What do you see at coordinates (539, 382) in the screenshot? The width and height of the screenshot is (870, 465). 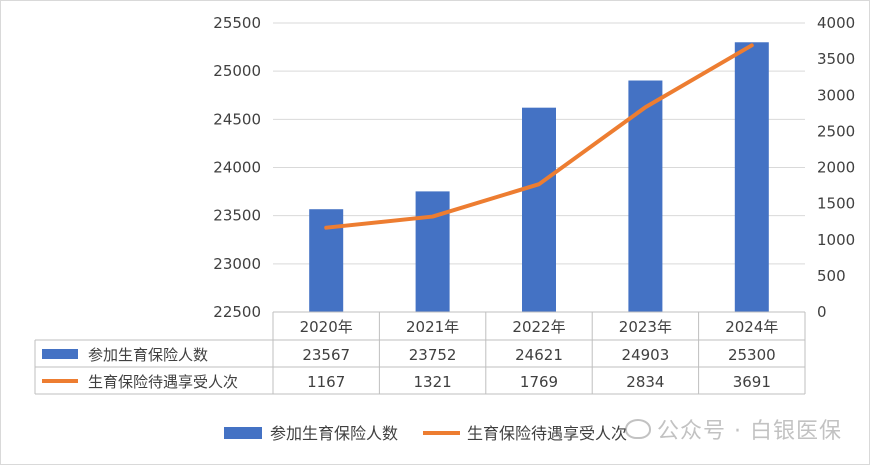 I see `table-cell-value: 1769` at bounding box center [539, 382].